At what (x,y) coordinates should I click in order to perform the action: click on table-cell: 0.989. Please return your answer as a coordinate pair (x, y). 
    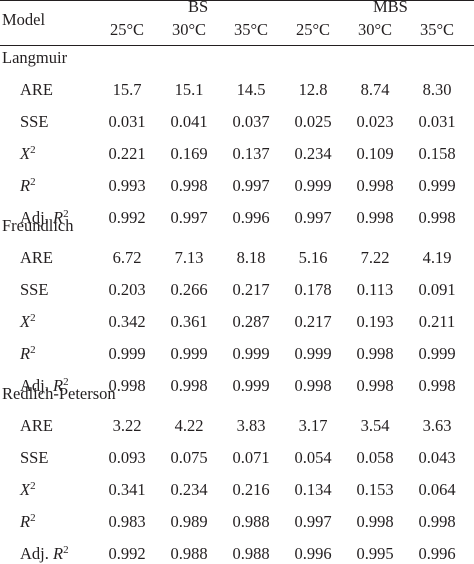
    Looking at the image, I should click on (189, 521).